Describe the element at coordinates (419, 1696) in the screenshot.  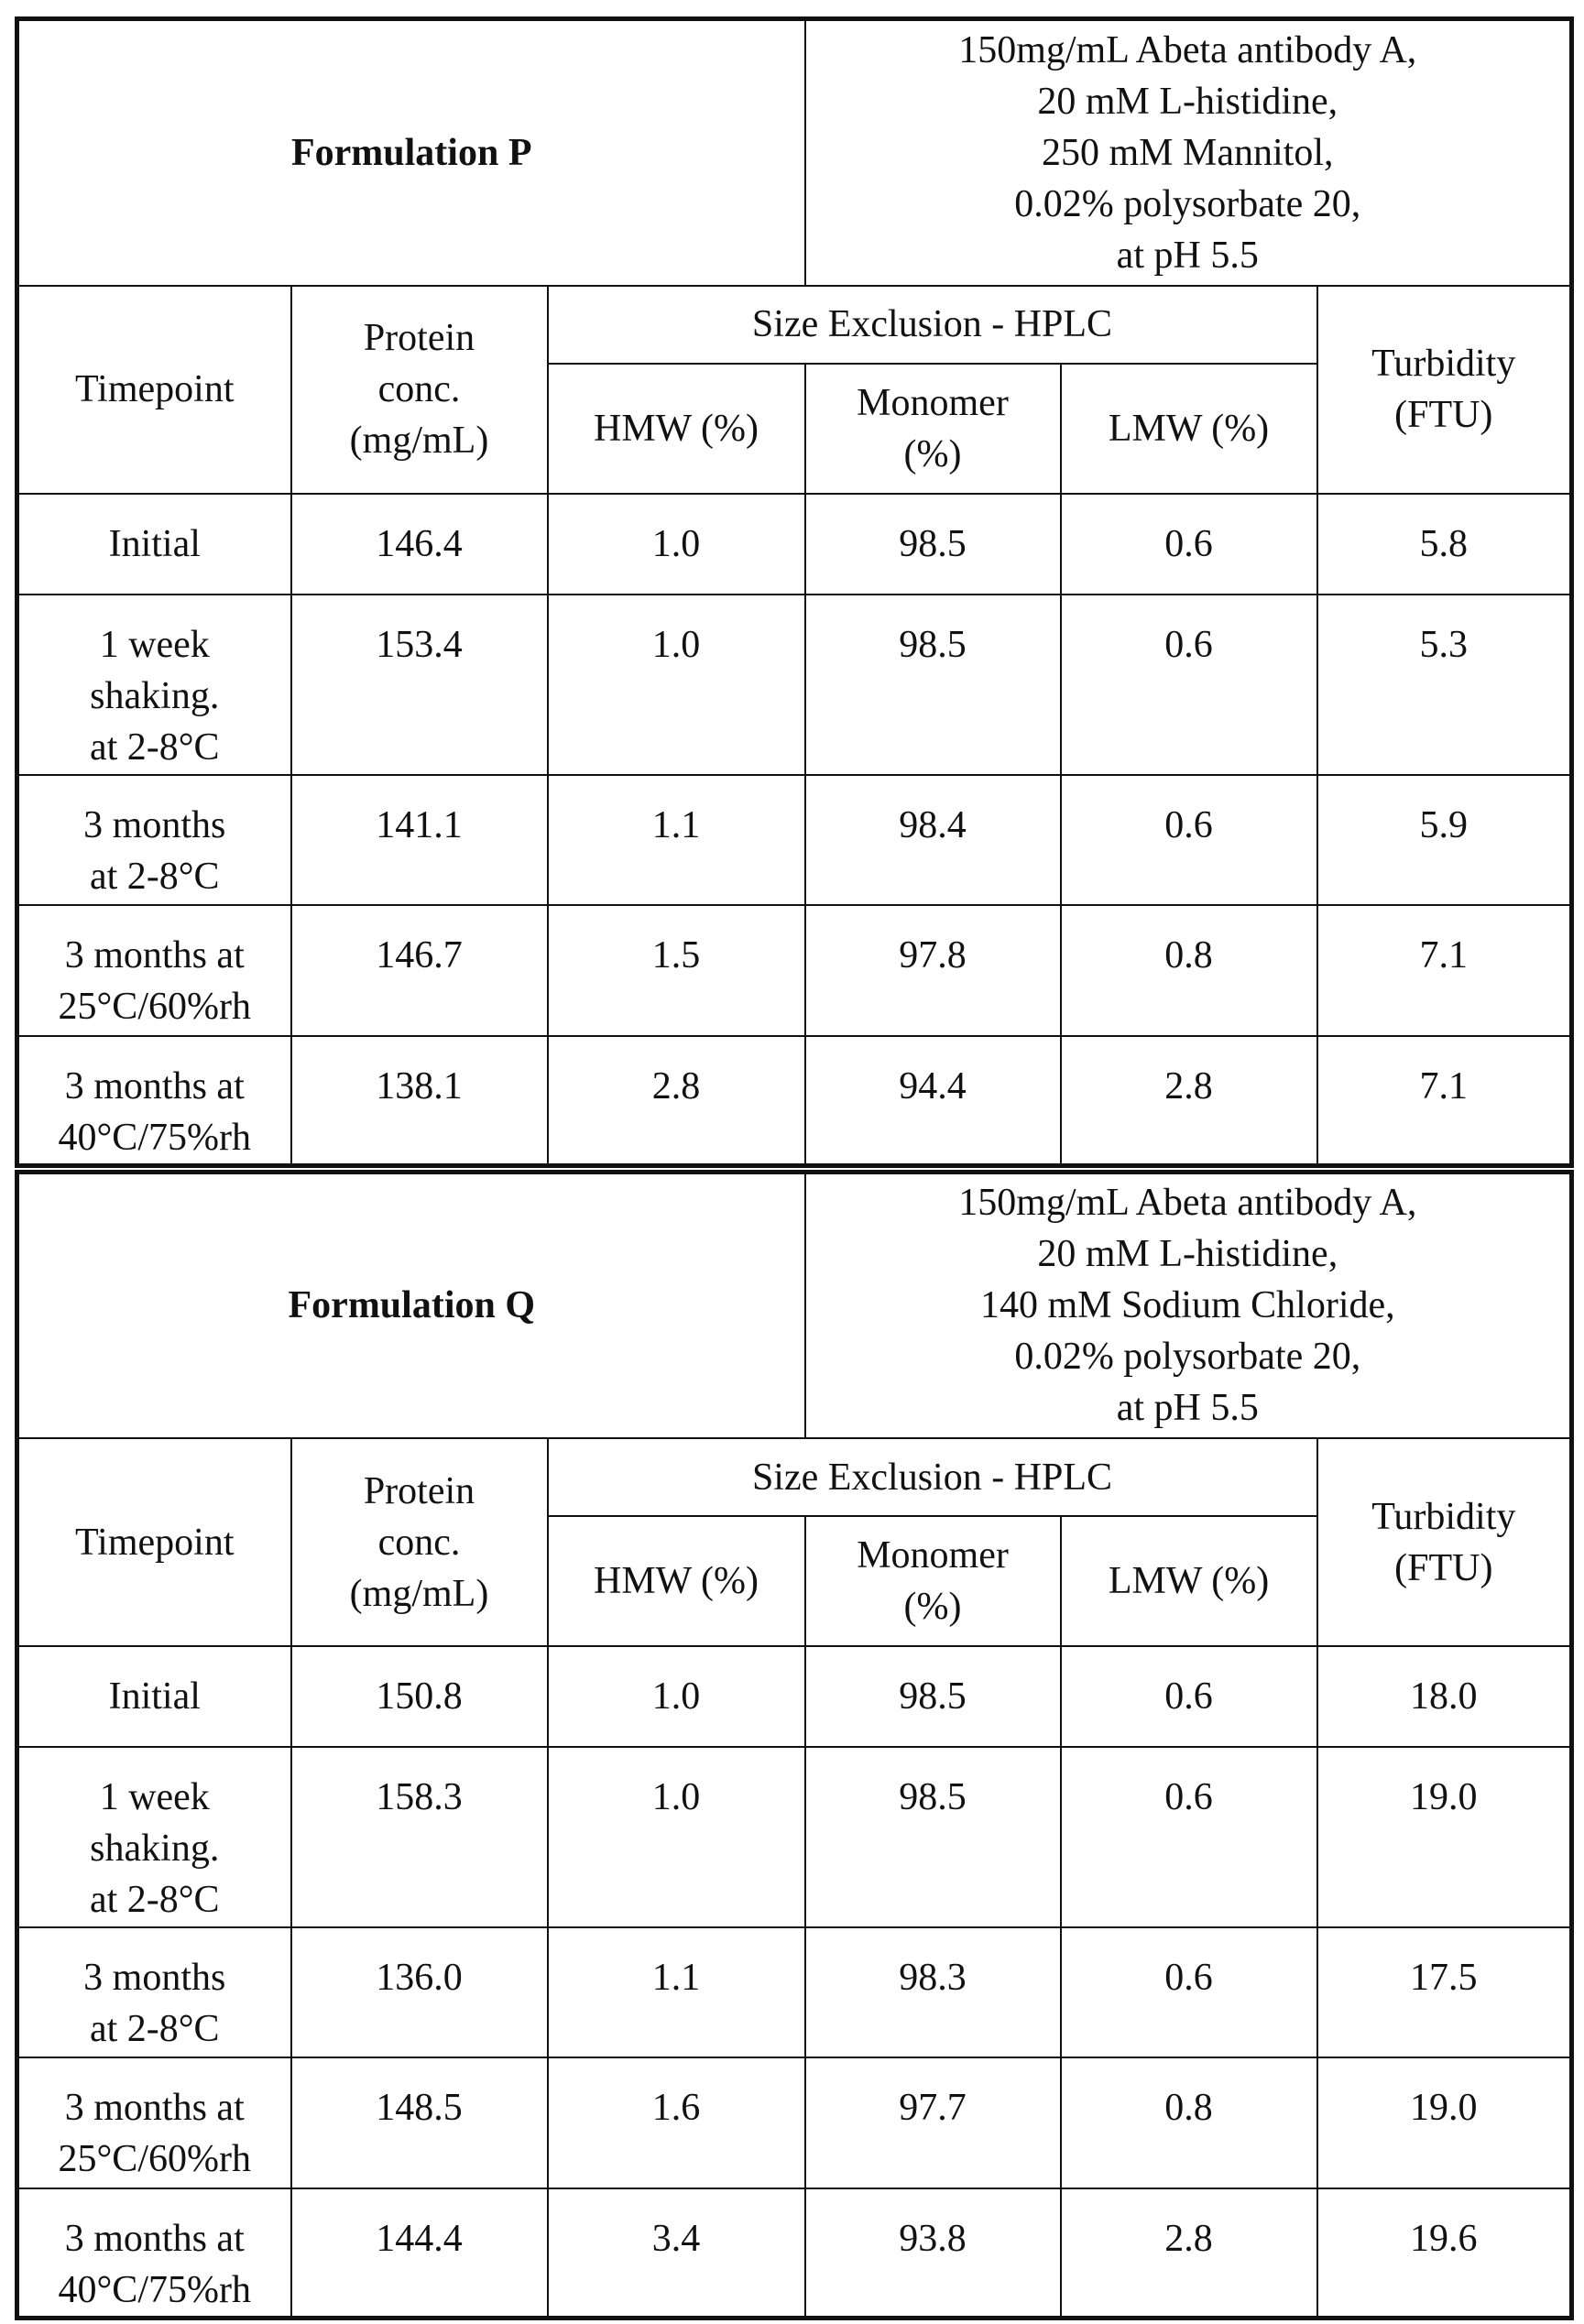
I see `data-cell: 150.8` at that location.